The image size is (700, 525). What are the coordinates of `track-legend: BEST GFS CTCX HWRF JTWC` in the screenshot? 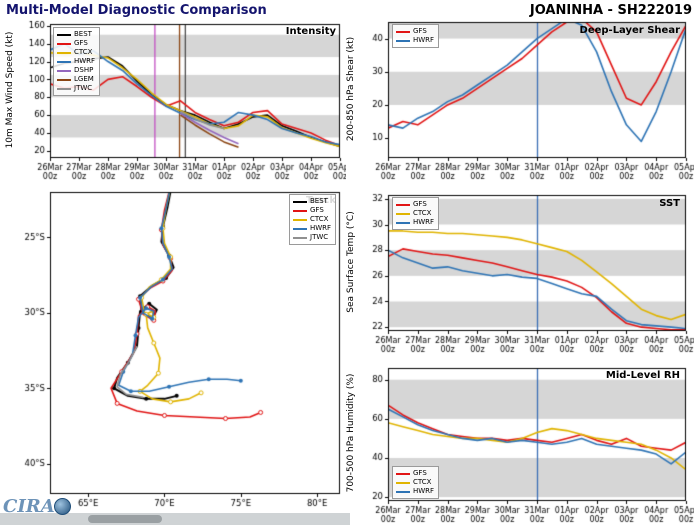 It's located at (313, 219).